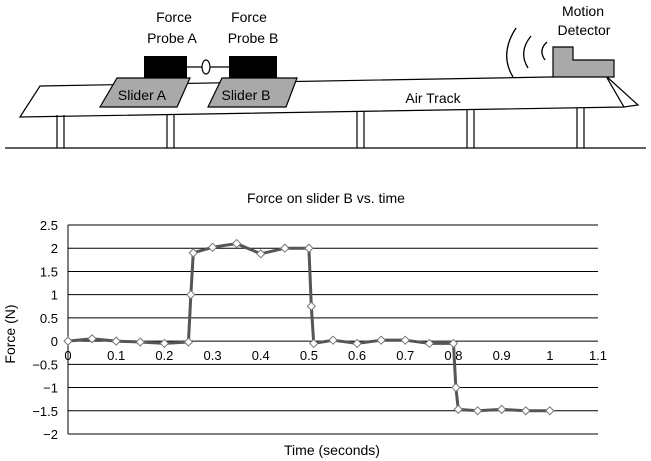 The height and width of the screenshot is (461, 651). Describe the element at coordinates (50, 434) in the screenshot. I see `y-tick-label: −2` at that location.